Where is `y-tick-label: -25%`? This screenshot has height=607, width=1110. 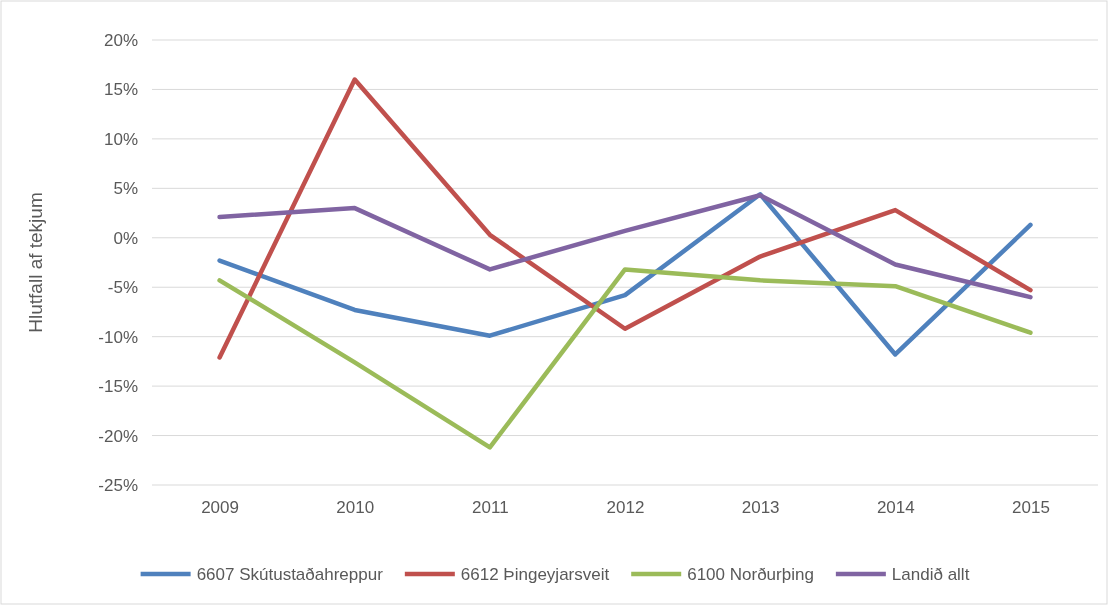
y-tick-label: -25% is located at coordinates (118, 485).